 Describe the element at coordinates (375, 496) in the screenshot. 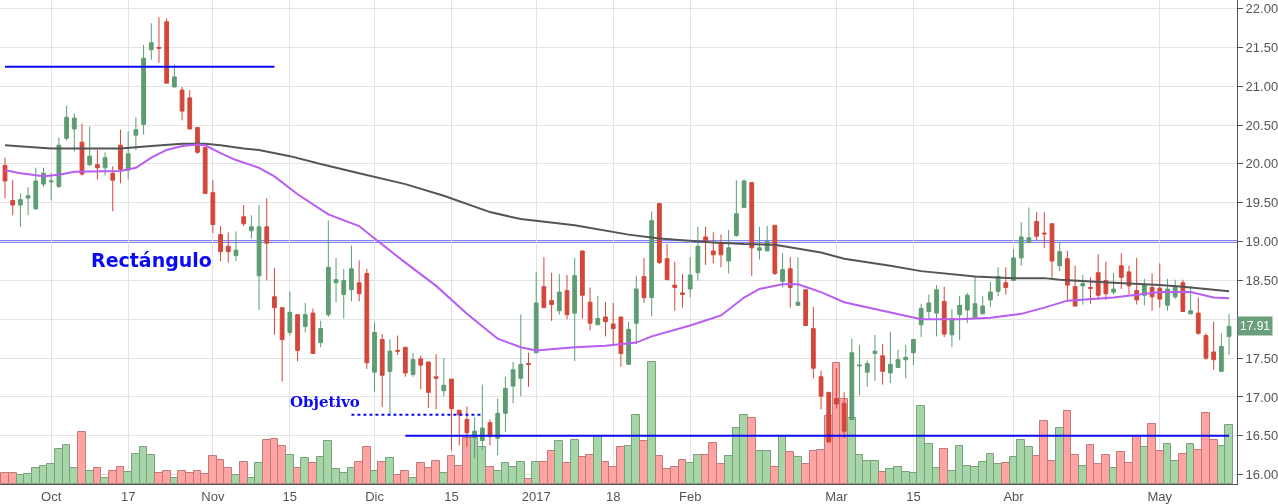

I see `x-tick-label: Dic` at that location.